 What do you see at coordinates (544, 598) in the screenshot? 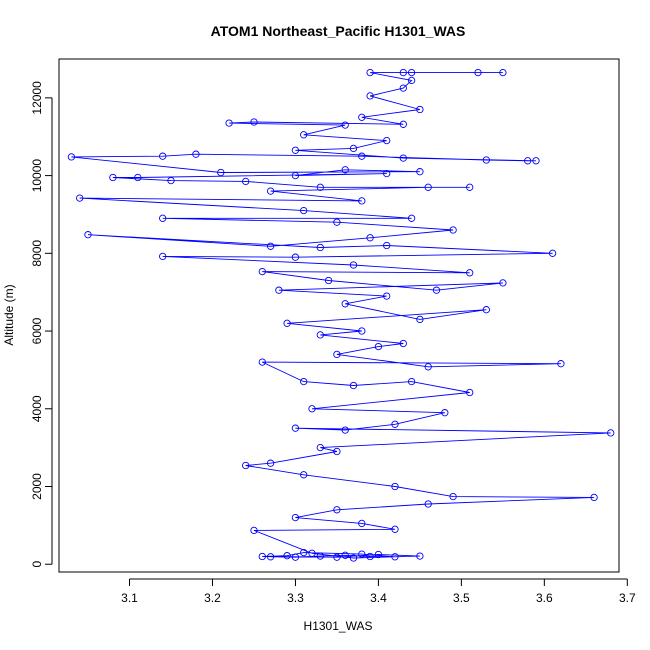
I see `x-tick-label: 3.6` at bounding box center [544, 598].